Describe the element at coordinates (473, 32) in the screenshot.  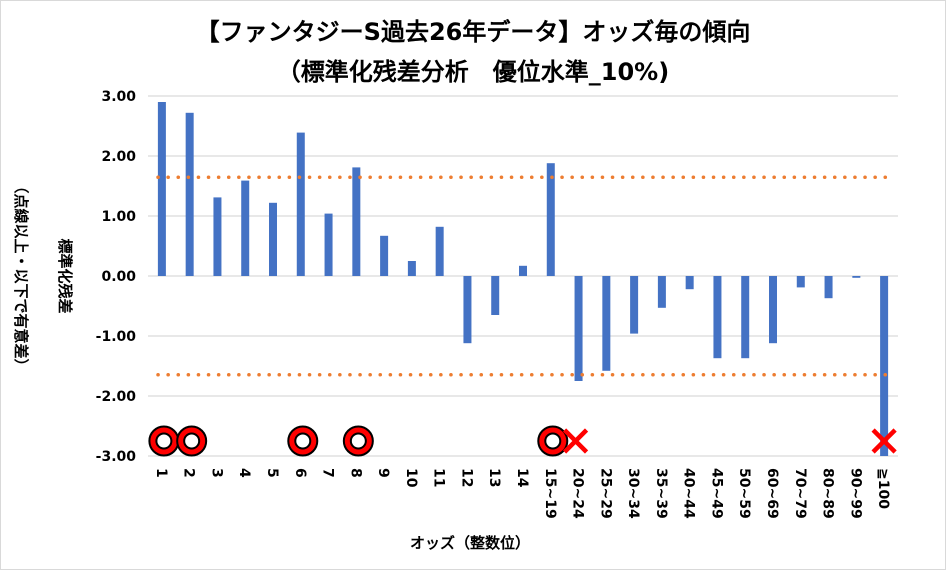
I see `chart-title: 【ファンタジーS過去26年データ】オッズ毎の傾向` at that location.